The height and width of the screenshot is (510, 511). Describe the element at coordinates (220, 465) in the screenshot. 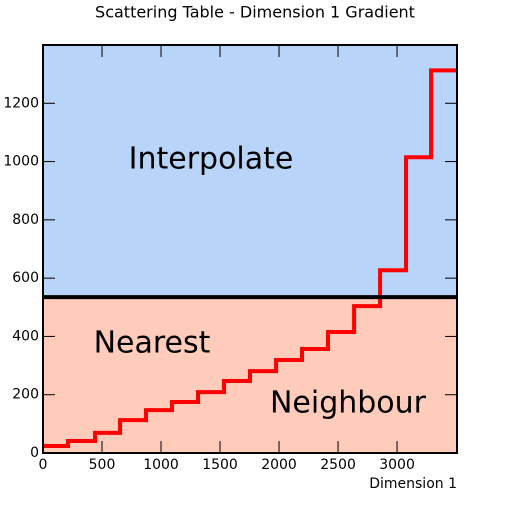

I see `x-tick-label: 1500` at that location.